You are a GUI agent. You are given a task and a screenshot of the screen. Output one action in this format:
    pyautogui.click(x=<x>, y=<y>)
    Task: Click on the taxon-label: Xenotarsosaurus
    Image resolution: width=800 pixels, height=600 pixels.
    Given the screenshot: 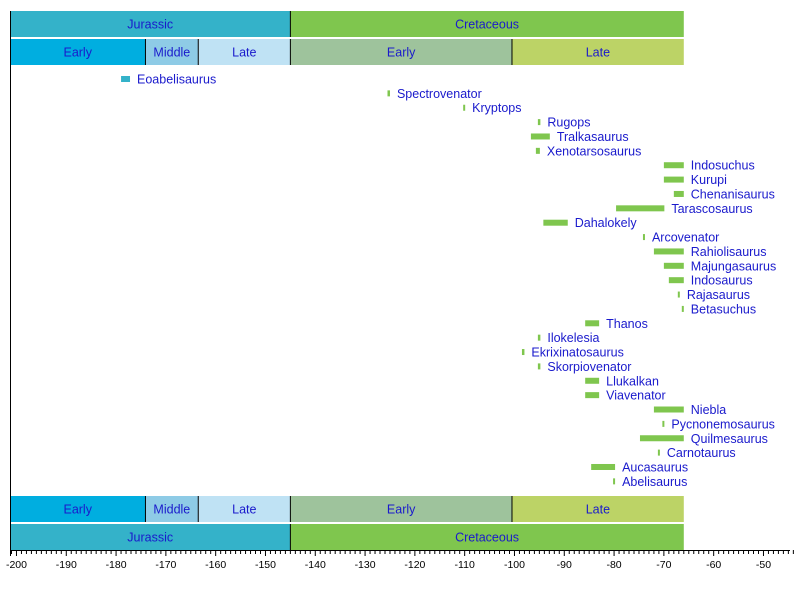 What is the action you would take?
    pyautogui.click(x=594, y=151)
    